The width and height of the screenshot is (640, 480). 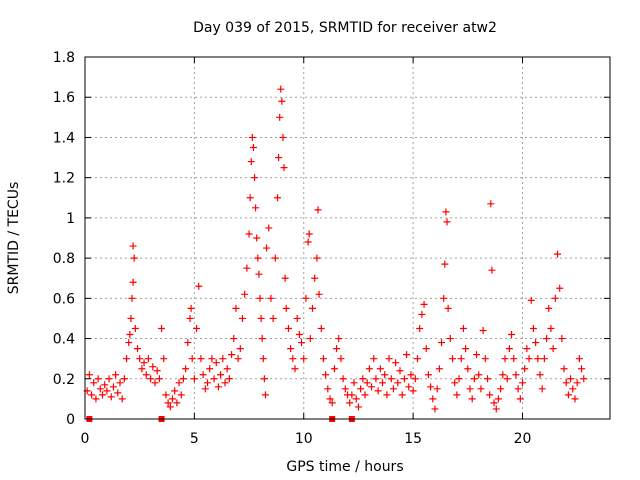 I want to click on y-tick-label: 0.6, so click(x=64, y=299).